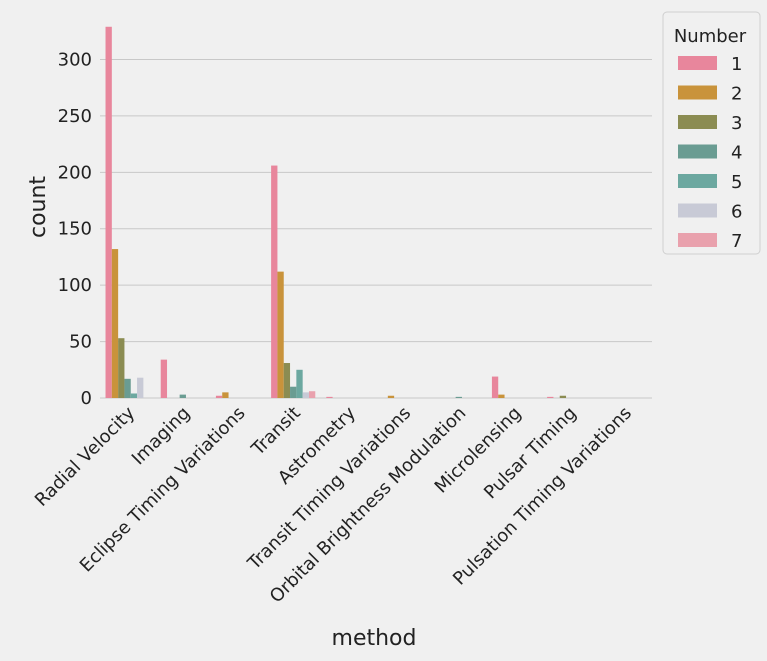 The height and width of the screenshot is (661, 767). What do you see at coordinates (75, 172) in the screenshot?
I see `y-tick-label: 200` at bounding box center [75, 172].